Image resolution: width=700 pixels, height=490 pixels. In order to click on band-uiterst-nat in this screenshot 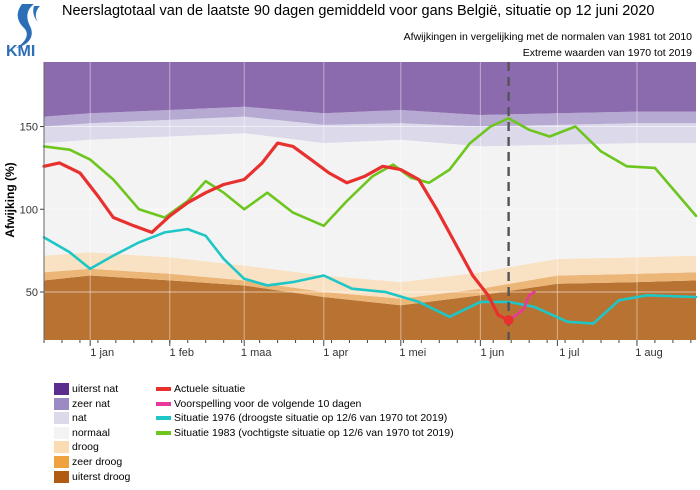, I will do `click(370, 89)`.